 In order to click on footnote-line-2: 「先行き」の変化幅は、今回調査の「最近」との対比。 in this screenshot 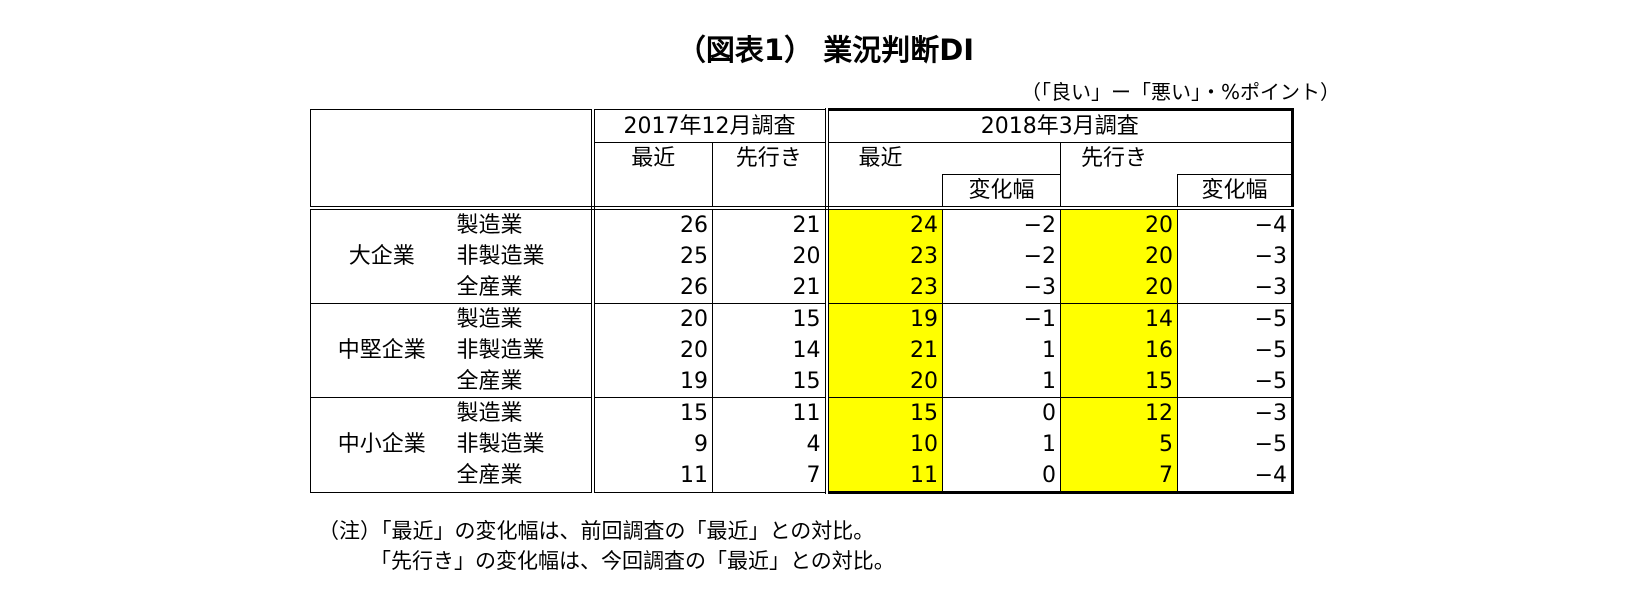, I will do `click(632, 561)`.